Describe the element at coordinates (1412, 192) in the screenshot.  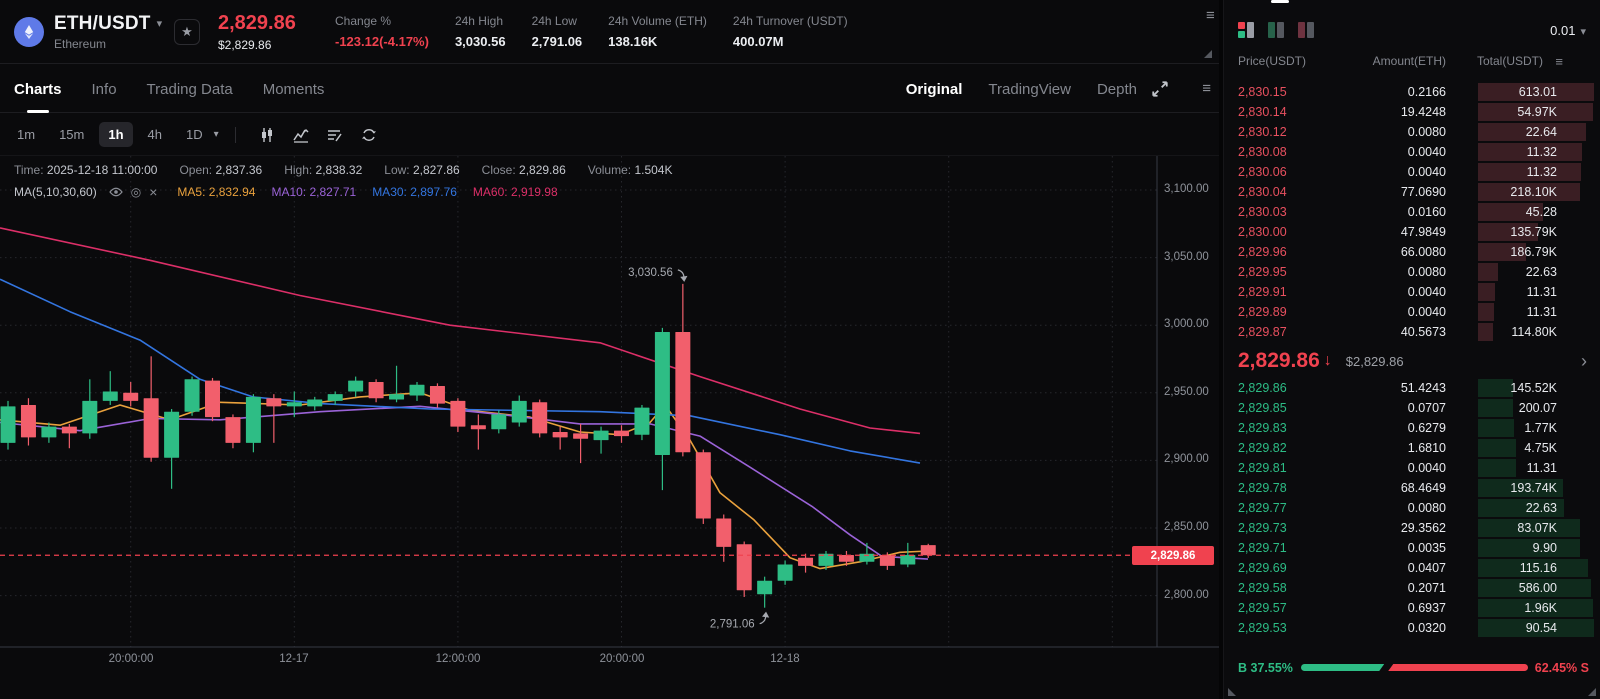
I see `ask-row: 2,830.04 77.0690 218.10K` at that location.